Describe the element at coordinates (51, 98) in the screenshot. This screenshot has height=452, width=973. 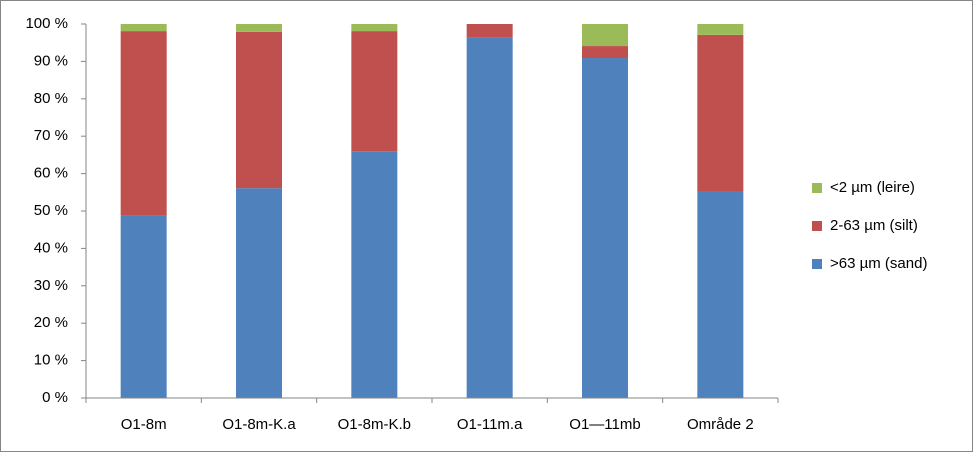
I see `y-tick-label: 80 %` at that location.